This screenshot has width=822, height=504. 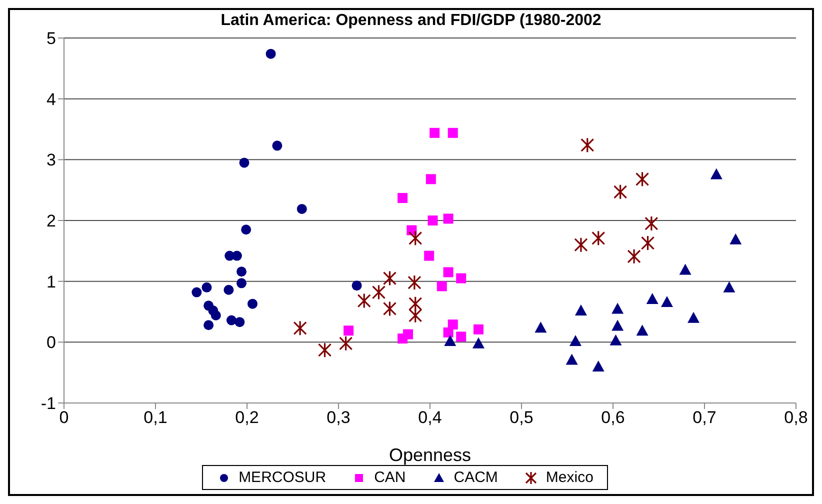 I want to click on legend-label: CAN, so click(x=389, y=477).